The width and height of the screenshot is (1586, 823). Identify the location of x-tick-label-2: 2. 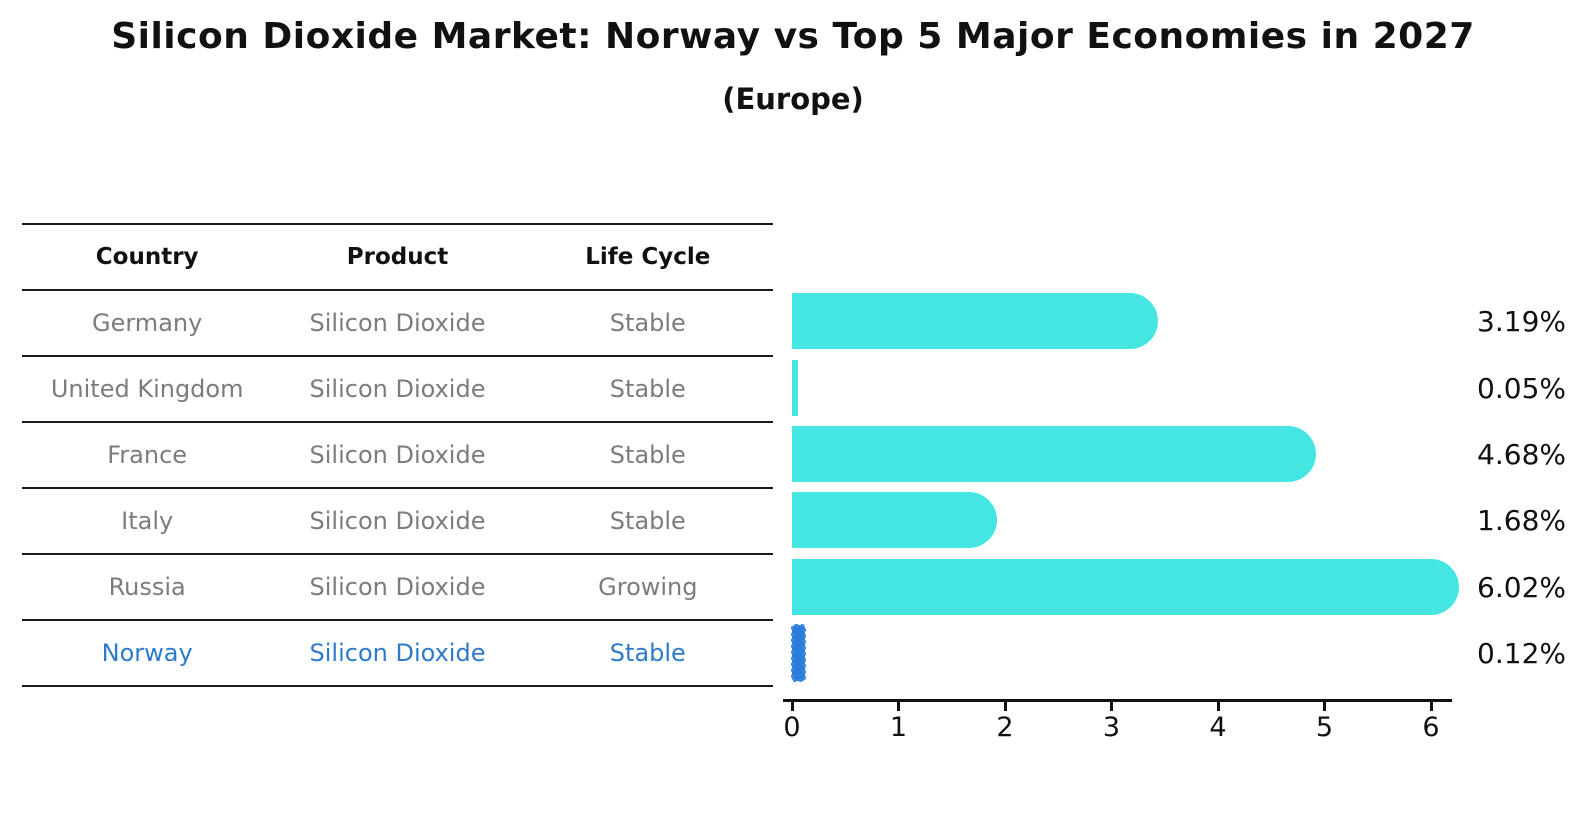
(1005, 727).